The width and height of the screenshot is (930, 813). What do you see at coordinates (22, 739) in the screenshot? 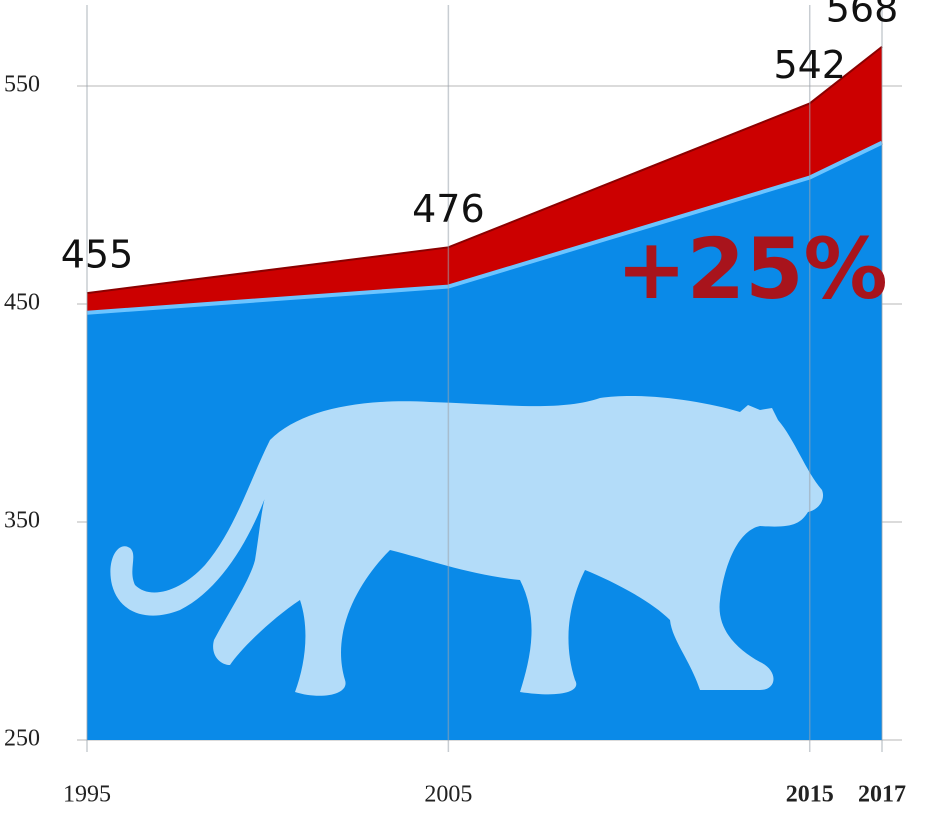
I see `y-tick-label: 250` at bounding box center [22, 739].